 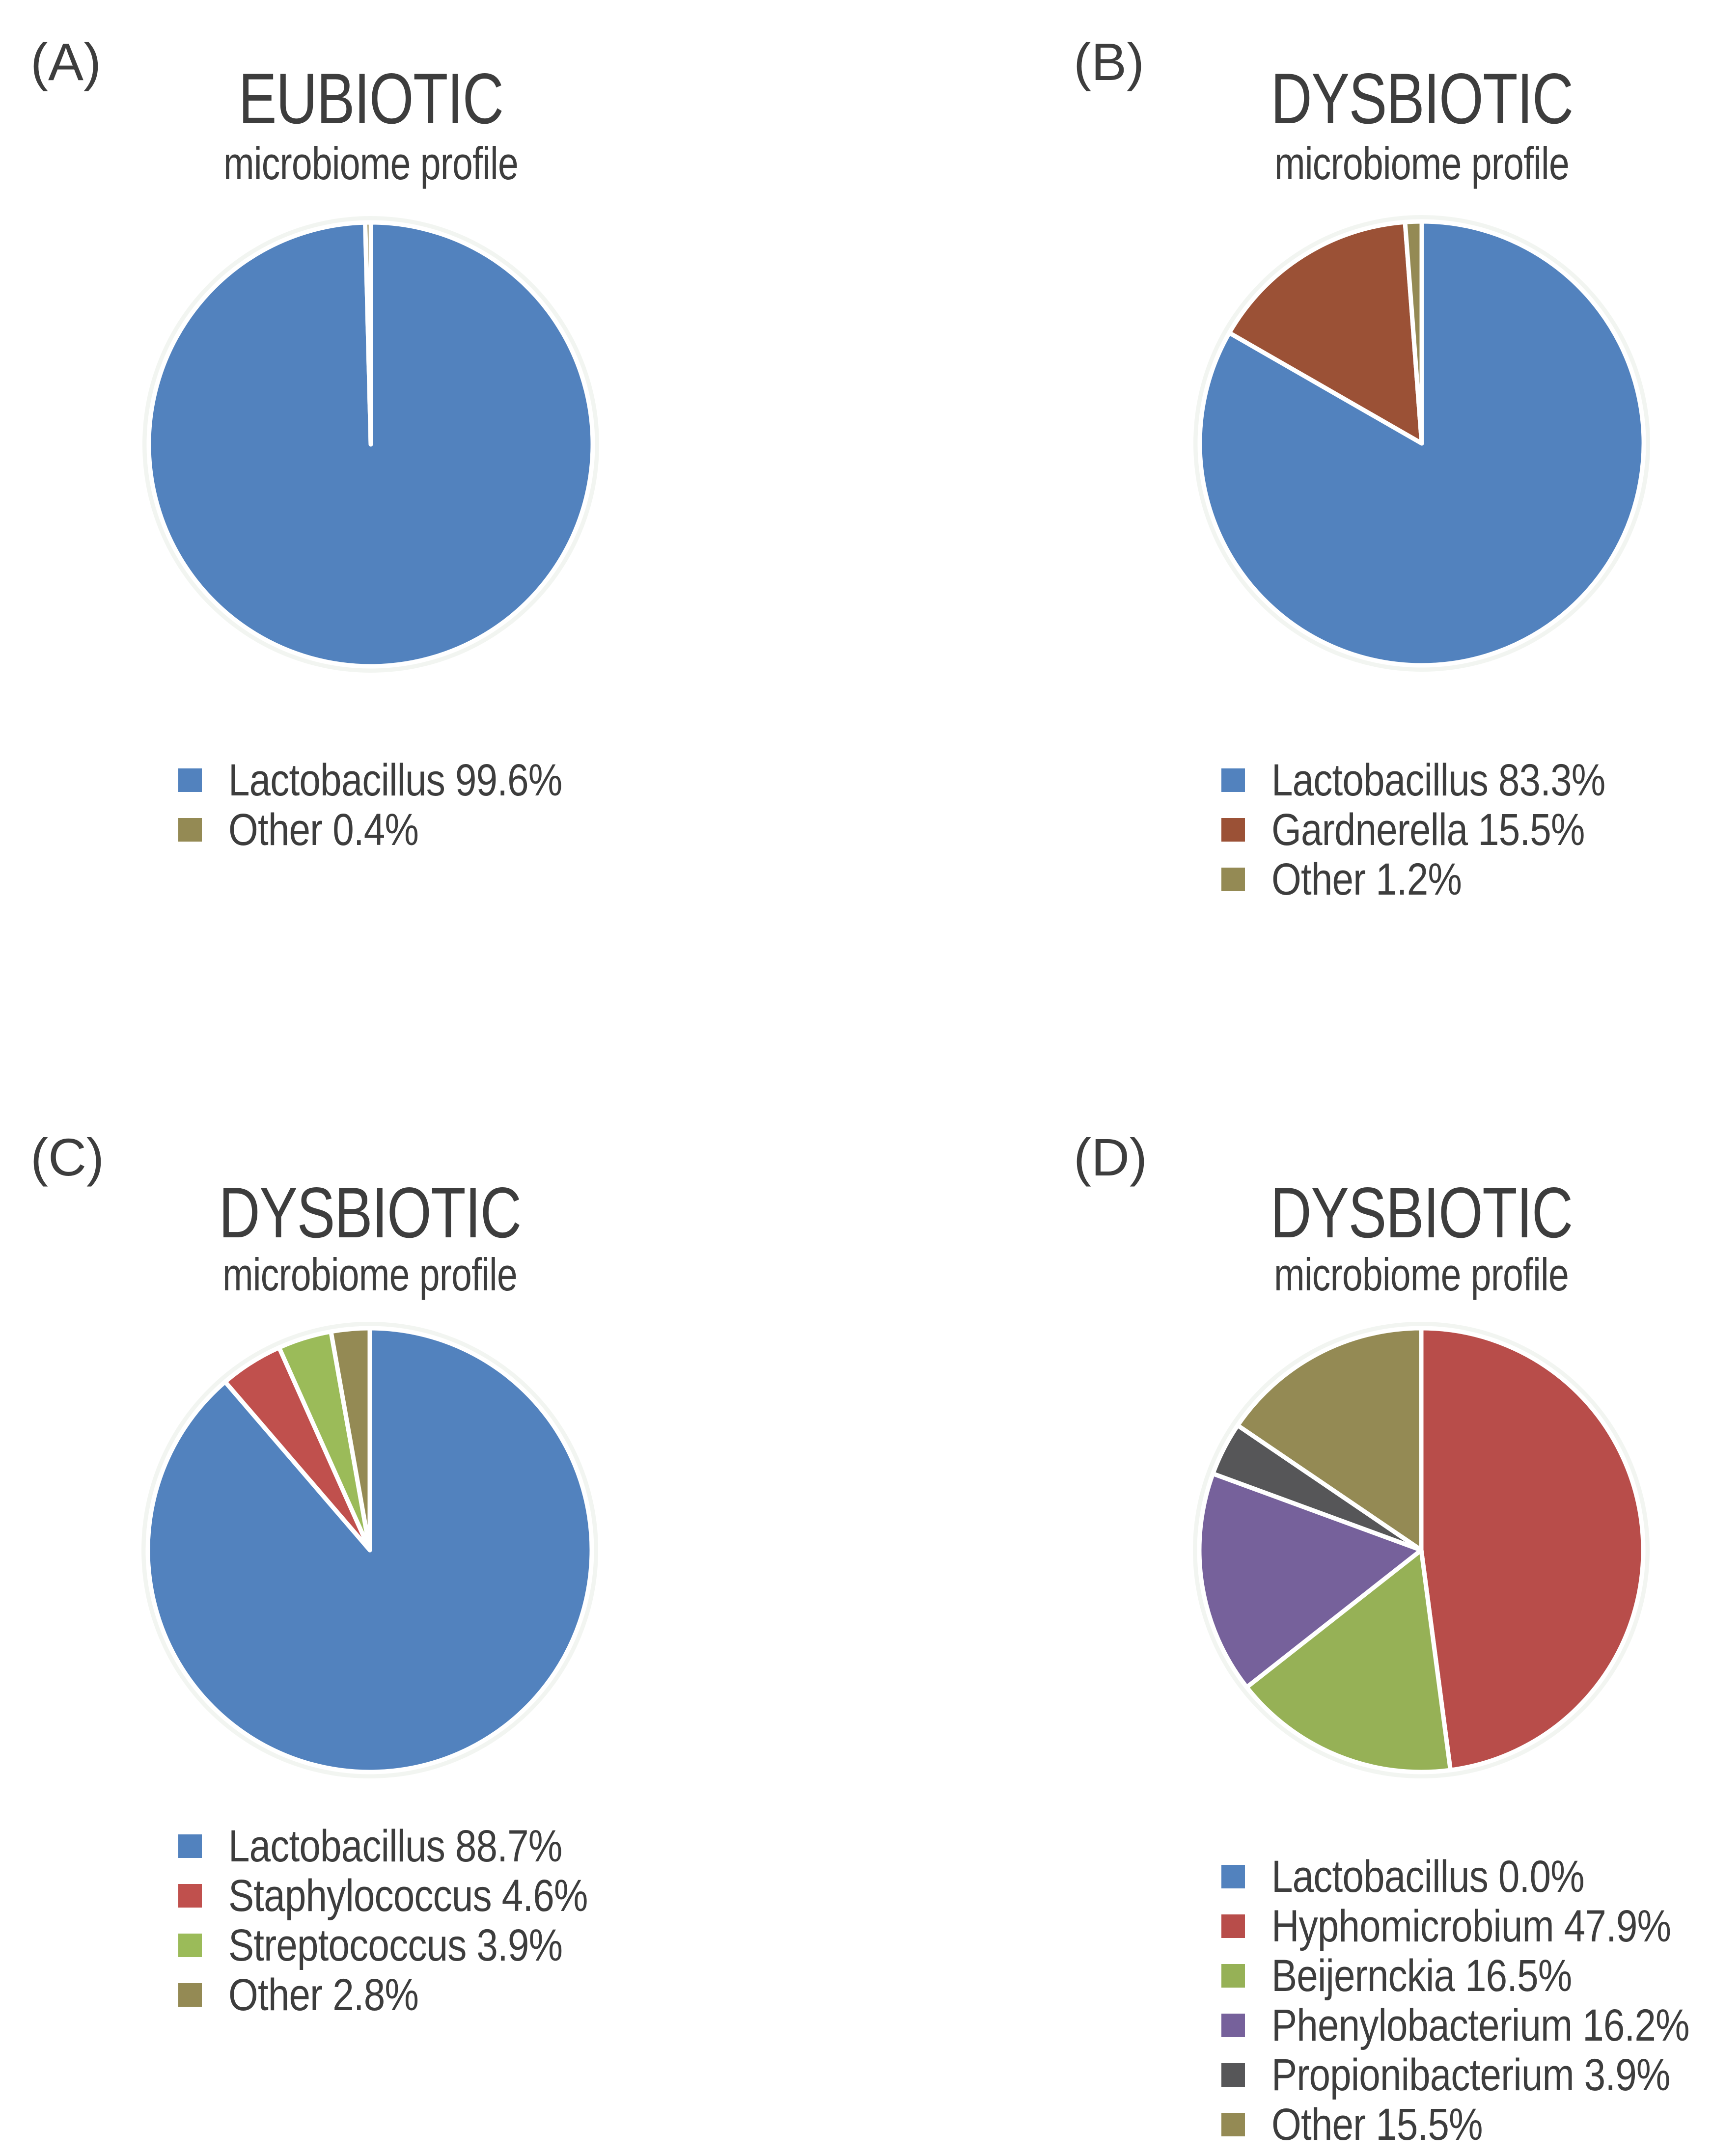 I want to click on legend-label-other: Other 15.5%, so click(x=1377, y=2125).